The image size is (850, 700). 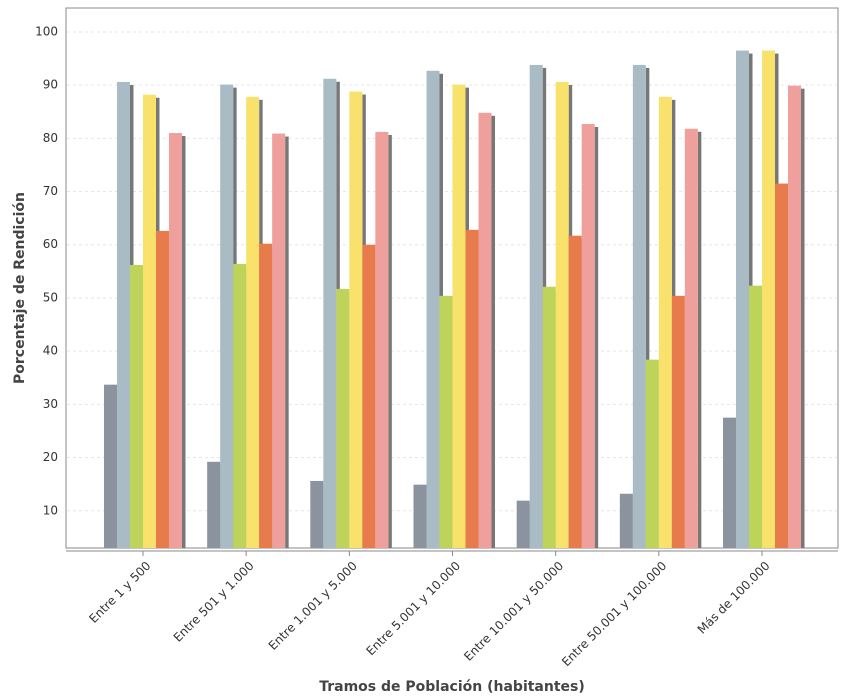 What do you see at coordinates (614, 614) in the screenshot?
I see `x-tick-label: Entre 50.001 y 100.000` at bounding box center [614, 614].